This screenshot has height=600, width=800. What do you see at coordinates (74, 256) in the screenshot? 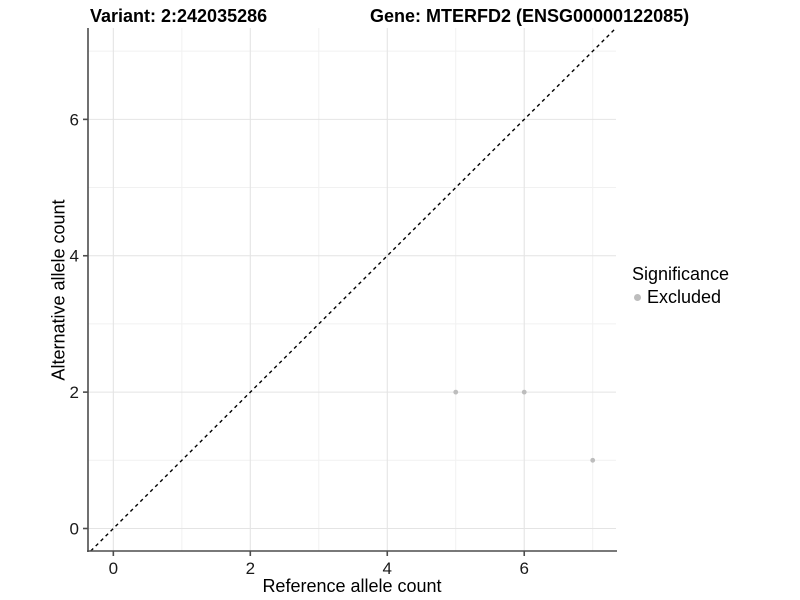
I see `y-tick-label: 4` at bounding box center [74, 256].